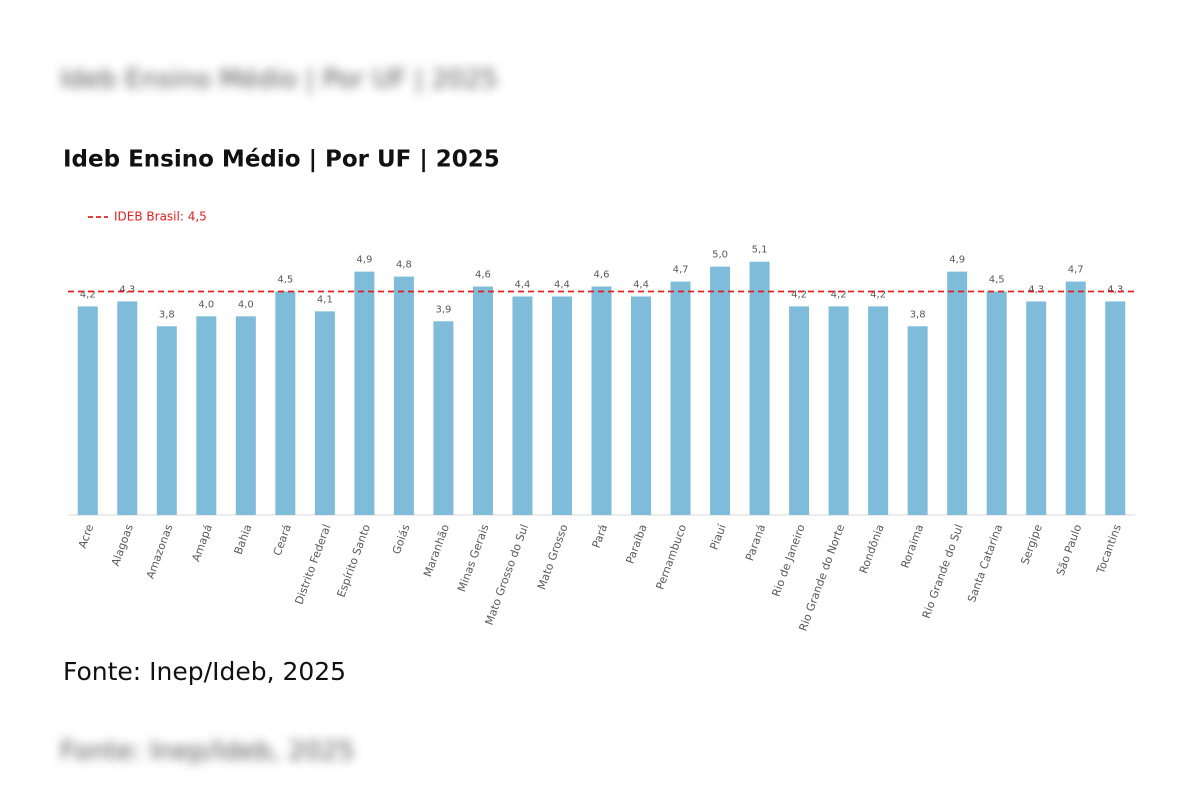 The image size is (1200, 800). Describe the element at coordinates (821, 577) in the screenshot. I see `x-tick-label: Rio Grande do Norte` at that location.